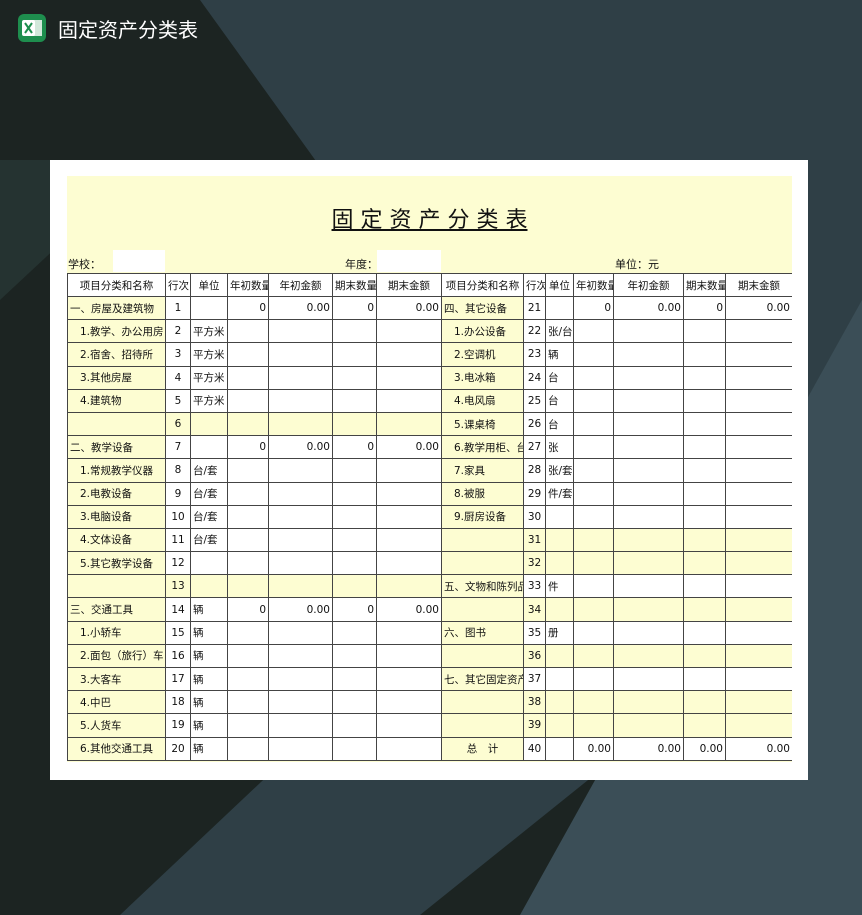  I want to click on table-cell: 台, so click(559, 424).